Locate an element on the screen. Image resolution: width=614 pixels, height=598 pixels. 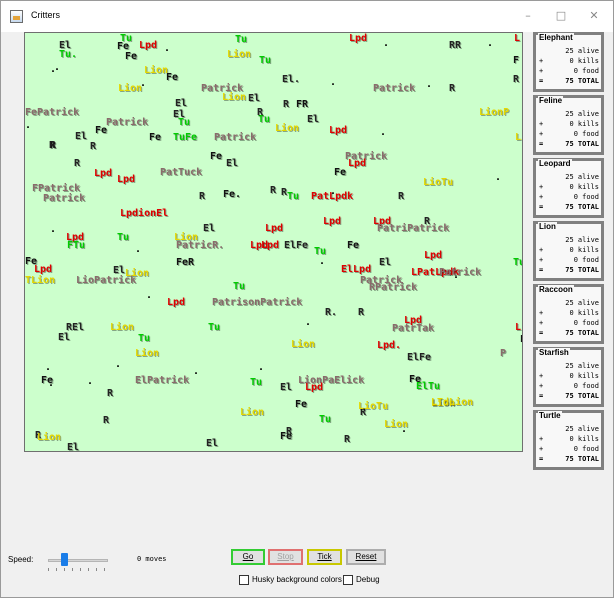
tick-button: Tick is located at coordinates (324, 557).